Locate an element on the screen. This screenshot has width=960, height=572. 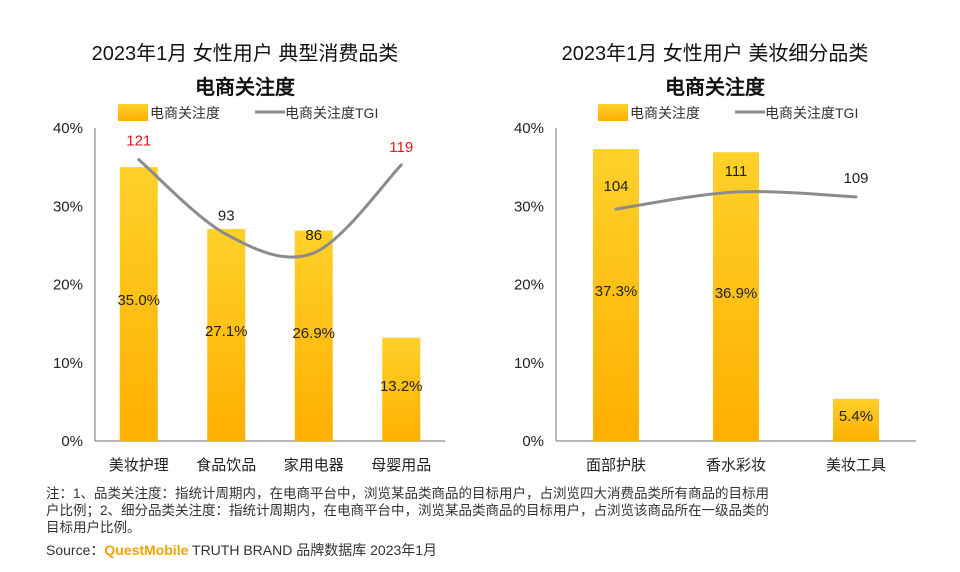
chart-1-legend: 电商关注度 电商关注度TGI is located at coordinates (248, 112).